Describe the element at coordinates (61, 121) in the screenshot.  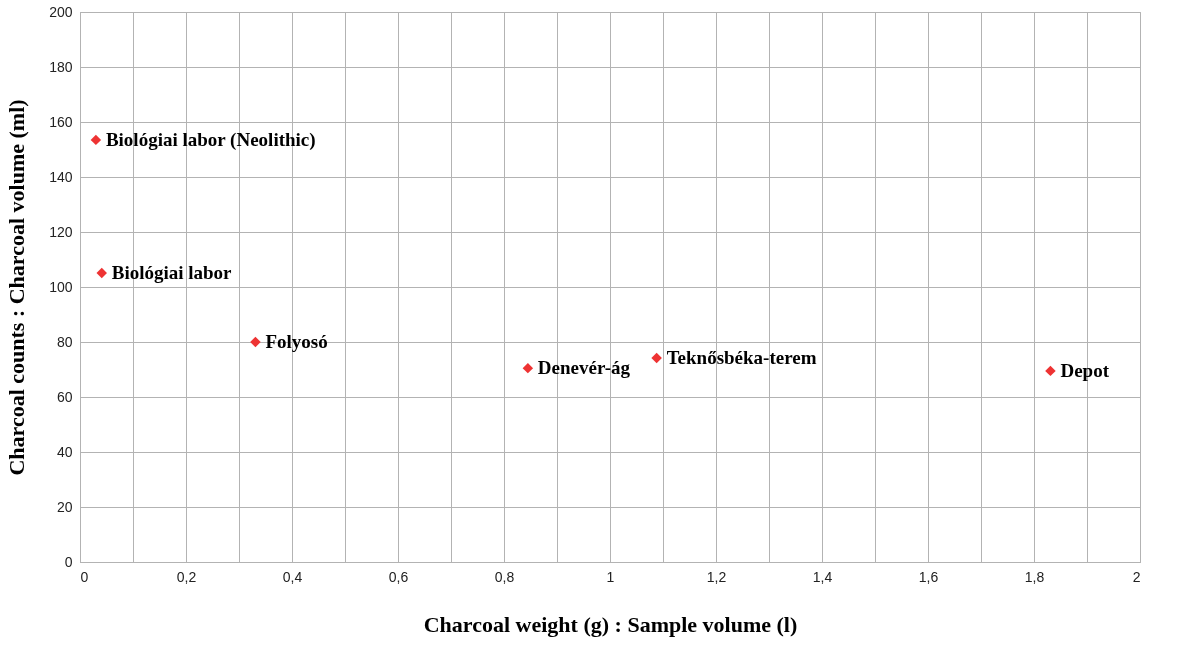
I see `y-tick-label: 160` at that location.